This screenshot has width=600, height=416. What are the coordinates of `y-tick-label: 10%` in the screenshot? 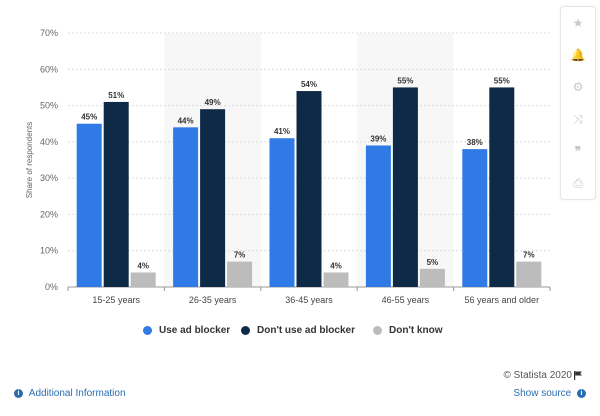 It's located at (49, 251).